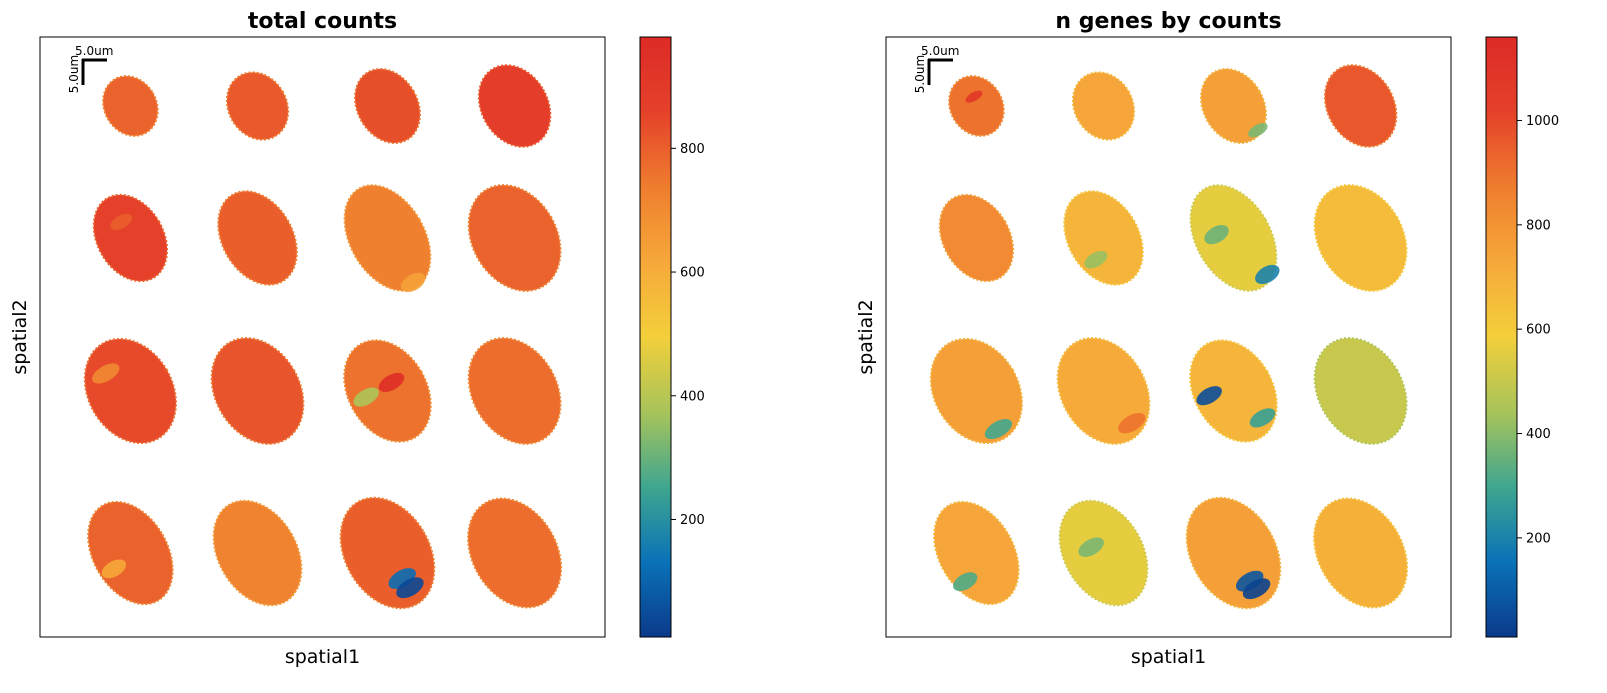 The height and width of the screenshot is (693, 1607). Describe the element at coordinates (1542, 121) in the screenshot. I see `colorbar-tick-label: 1000` at that location.